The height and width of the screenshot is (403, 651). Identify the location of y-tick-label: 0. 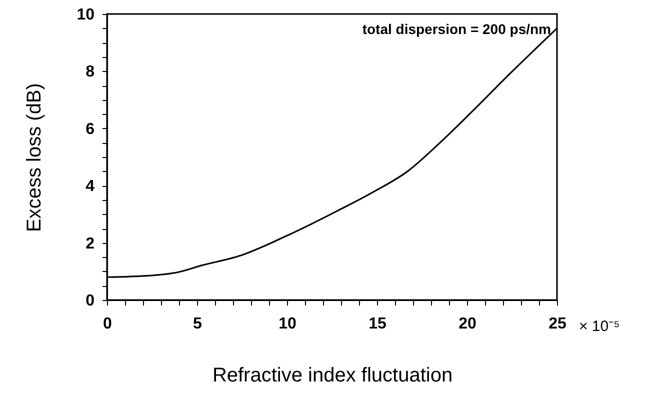
(90, 301).